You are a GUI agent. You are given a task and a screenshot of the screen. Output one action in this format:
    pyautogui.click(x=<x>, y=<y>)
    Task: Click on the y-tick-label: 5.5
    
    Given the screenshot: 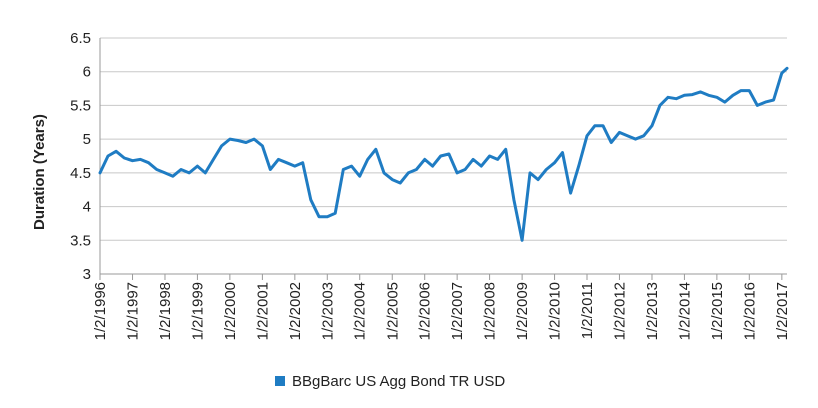 What is the action you would take?
    pyautogui.click(x=80, y=105)
    